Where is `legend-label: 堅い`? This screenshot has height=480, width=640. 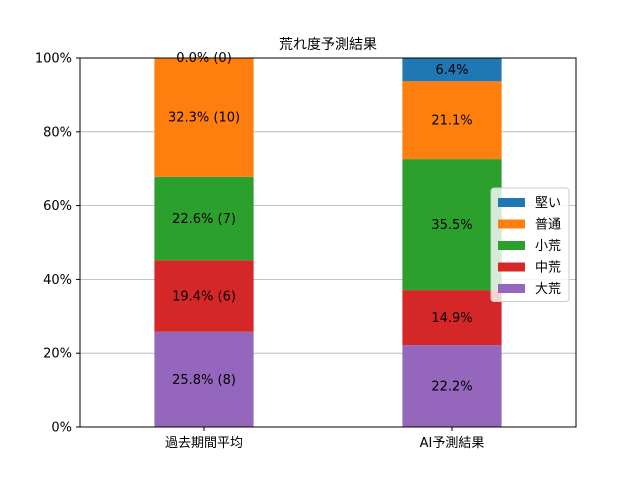 legend-label: 堅い is located at coordinates (548, 203).